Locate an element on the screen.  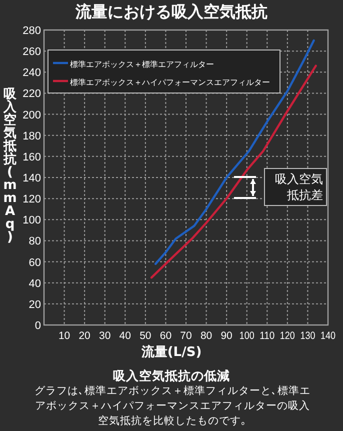
y-tick-label: 100 is located at coordinates (31, 220).